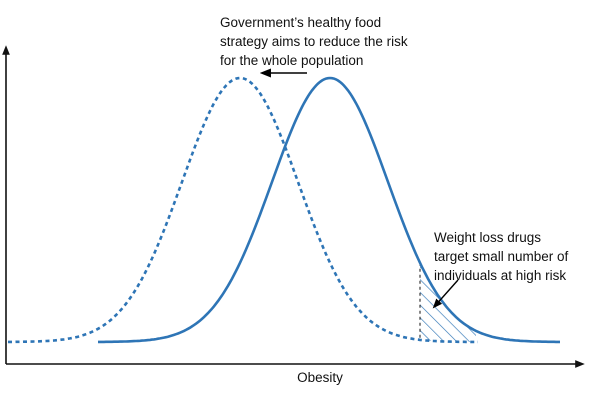 The width and height of the screenshot is (600, 400). I want to click on high-risk-shaded-area, so click(448, 302).